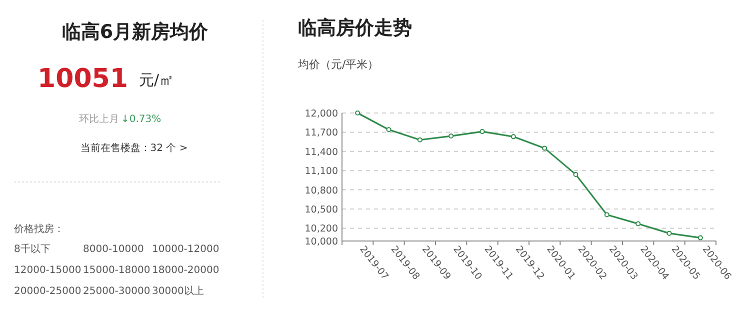 Image resolution: width=750 pixels, height=314 pixels. Describe the element at coordinates (321, 133) in the screenshot. I see `y-tick-label: 11,700` at that location.